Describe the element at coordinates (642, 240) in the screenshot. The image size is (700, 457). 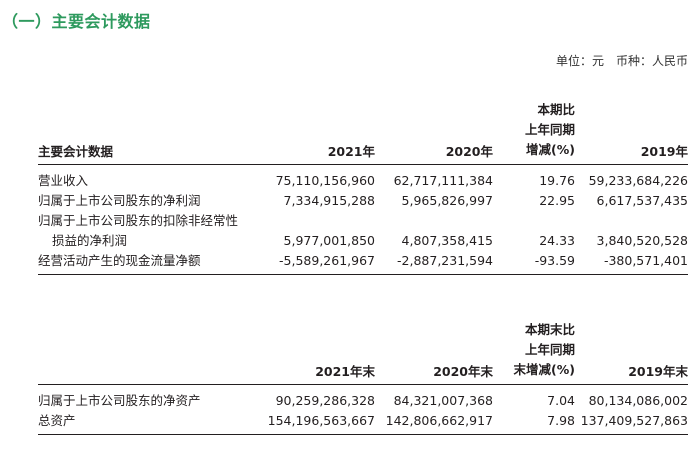
I see `value-2019: 3,840,520,528` at that location.